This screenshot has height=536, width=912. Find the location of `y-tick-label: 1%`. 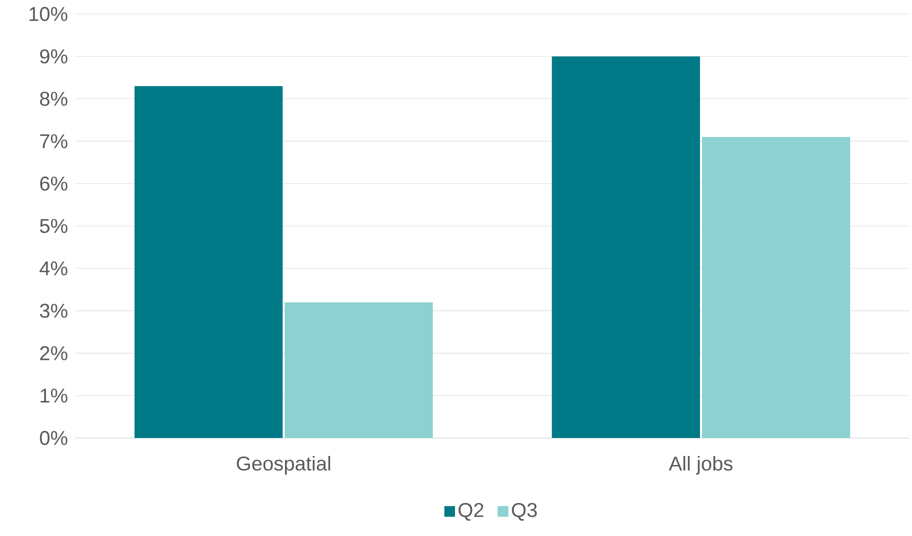

y-tick-label: 1% is located at coordinates (54, 395).